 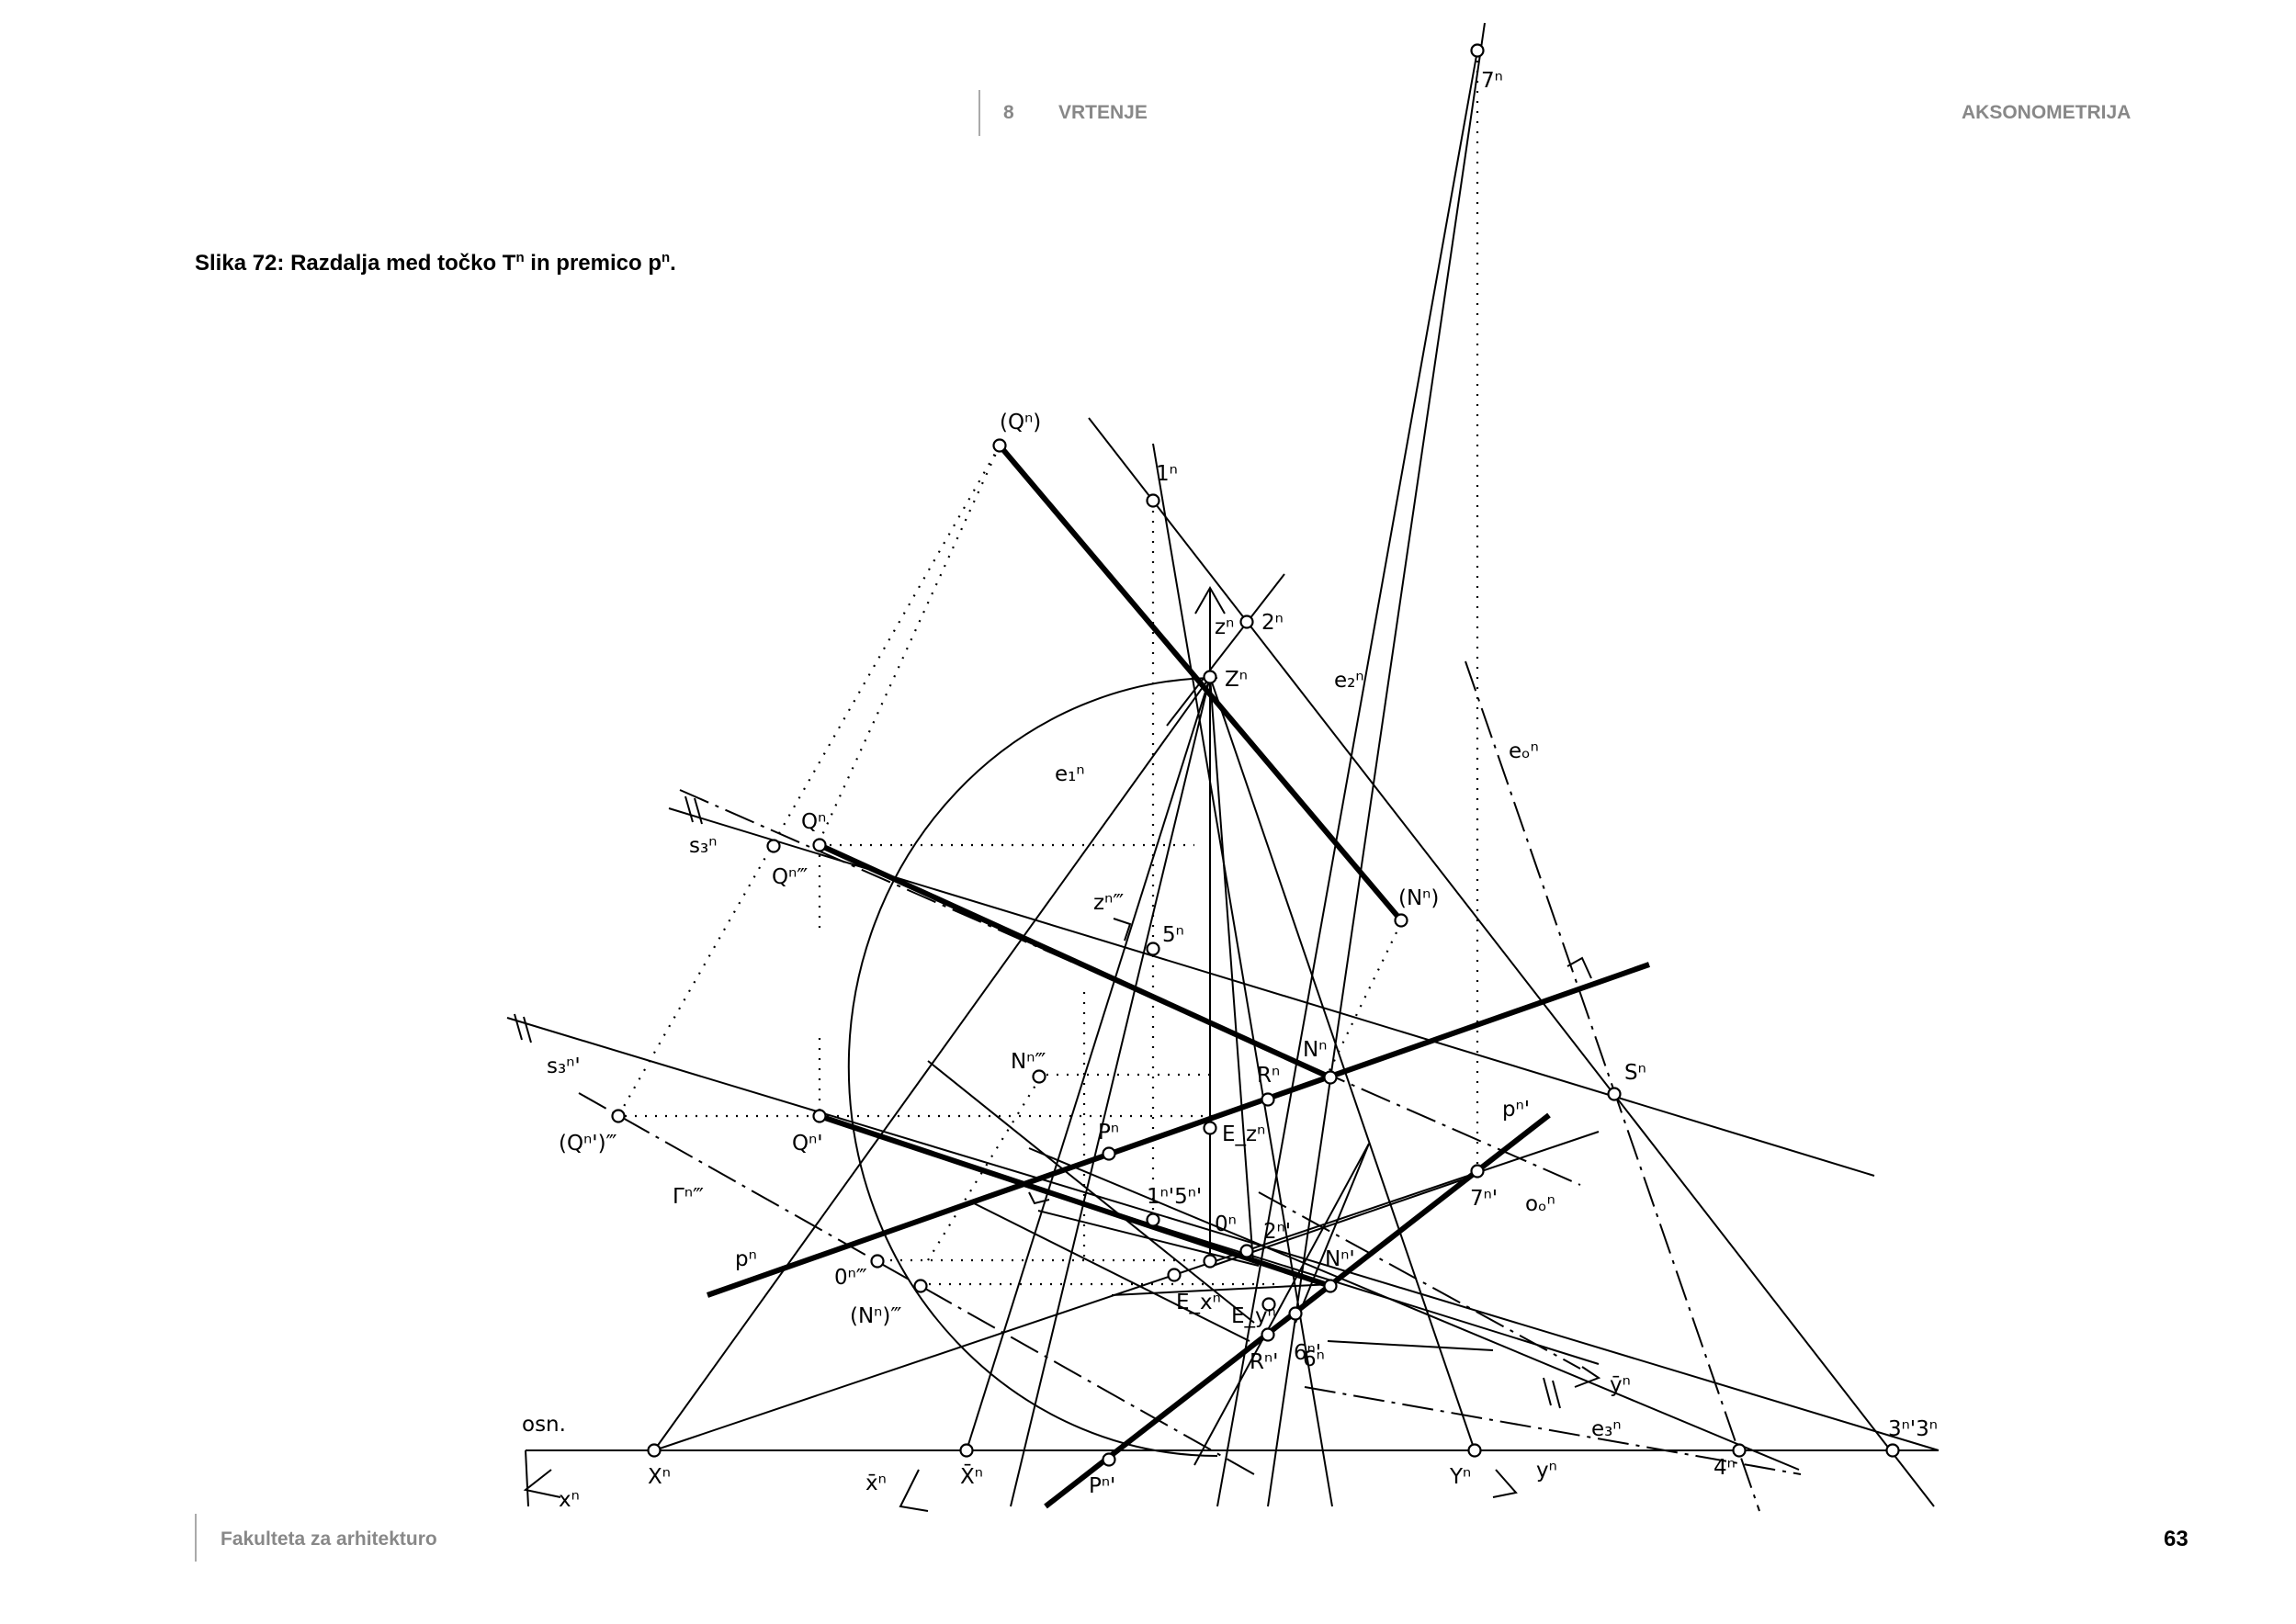 I want to click on chapter-title: VRTENJE, so click(x=1103, y=112).